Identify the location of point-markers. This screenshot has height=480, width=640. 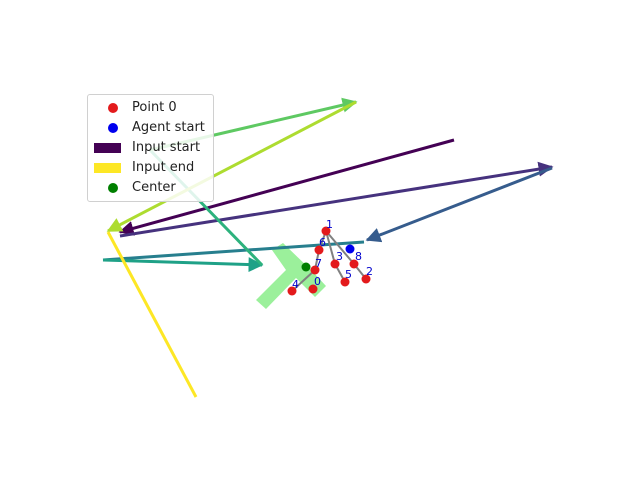
(329, 261).